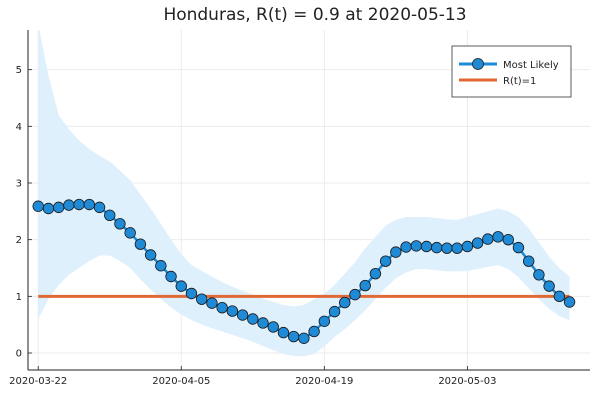  Describe the element at coordinates (181, 381) in the screenshot. I see `x-tick-label: 2020-04-05` at that location.